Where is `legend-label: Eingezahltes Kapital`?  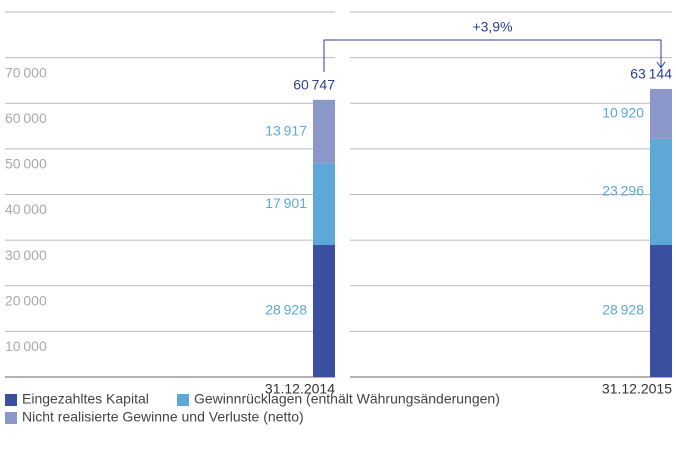
legend-label: Eingezahltes Kapital is located at coordinates (85, 399).